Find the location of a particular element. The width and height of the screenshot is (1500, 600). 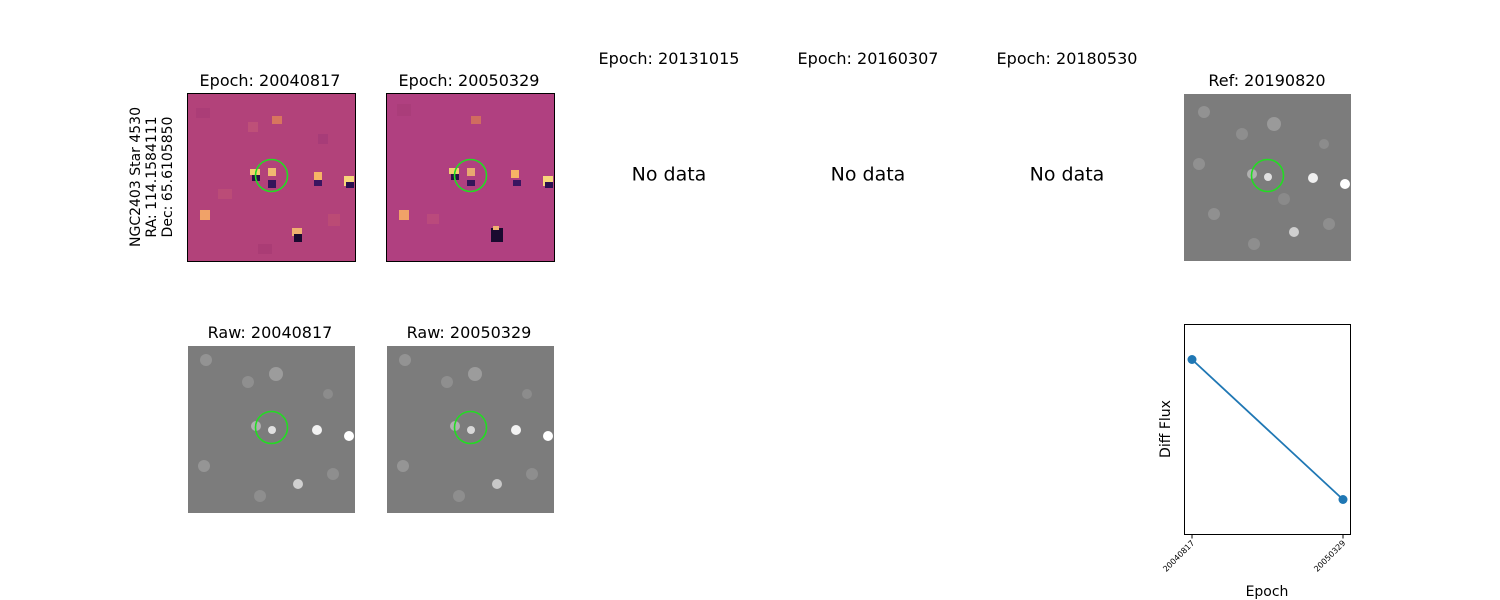

panel-title-diff-20050329: Epoch: 20050329 is located at coordinates (469, 80).